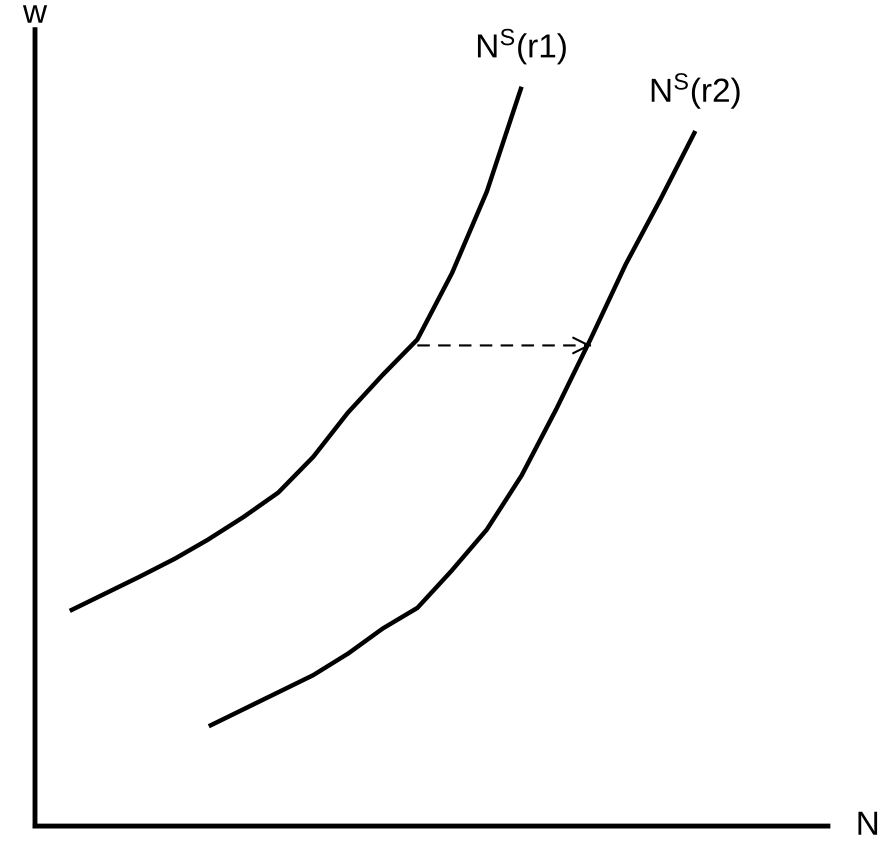 This screenshot has width=884, height=849. Describe the element at coordinates (868, 823) in the screenshot. I see `x-axis-title: N` at that location.